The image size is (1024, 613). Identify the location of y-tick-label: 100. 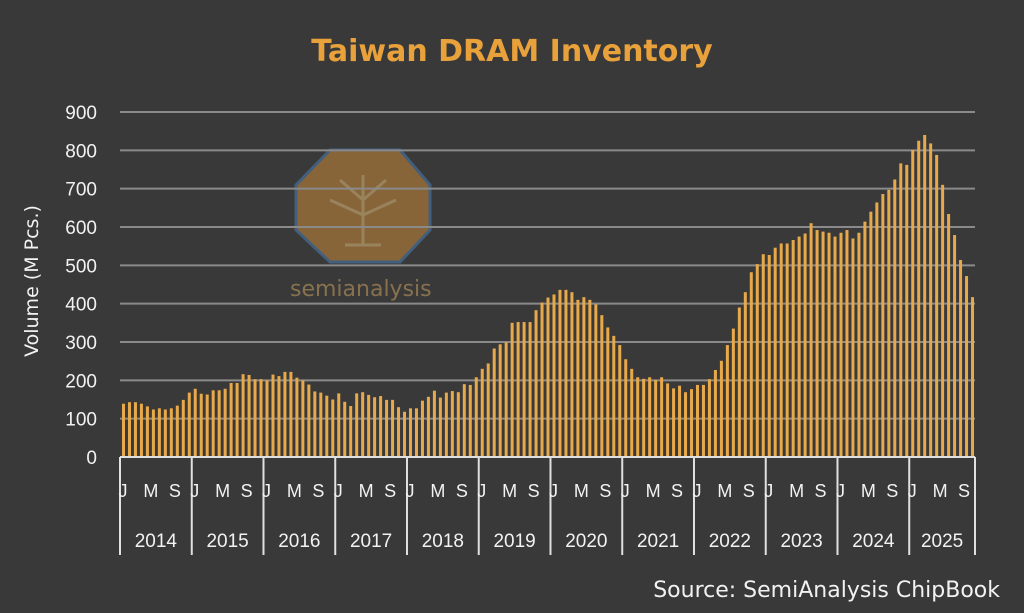
(81, 420).